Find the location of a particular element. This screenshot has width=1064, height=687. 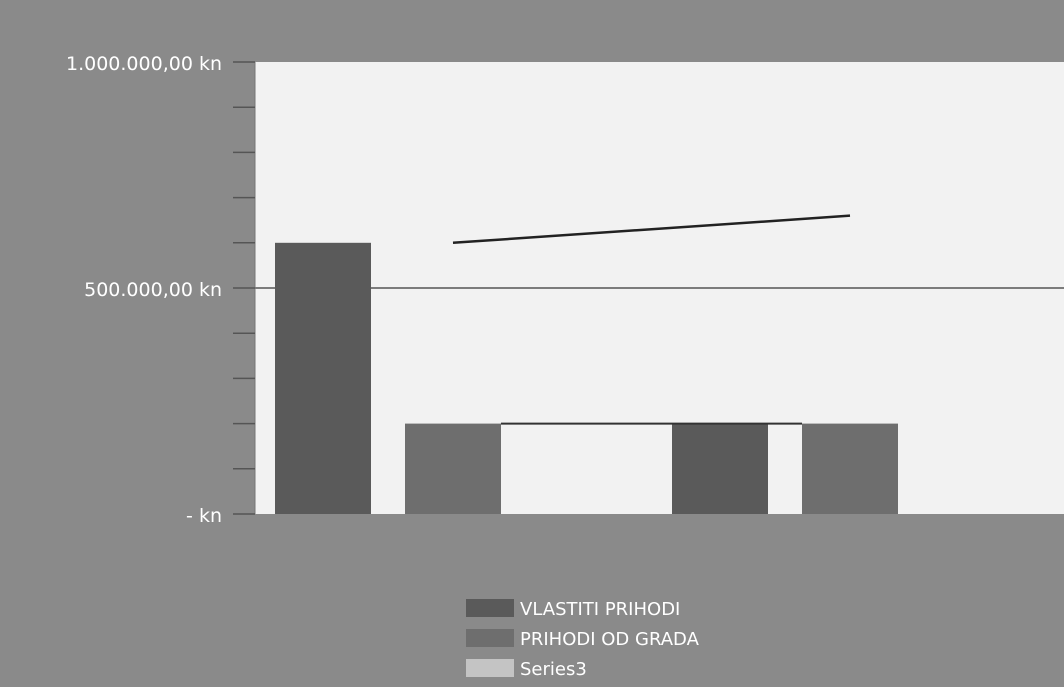

y-tick-label: 1.000.000,00 kn is located at coordinates (144, 64).